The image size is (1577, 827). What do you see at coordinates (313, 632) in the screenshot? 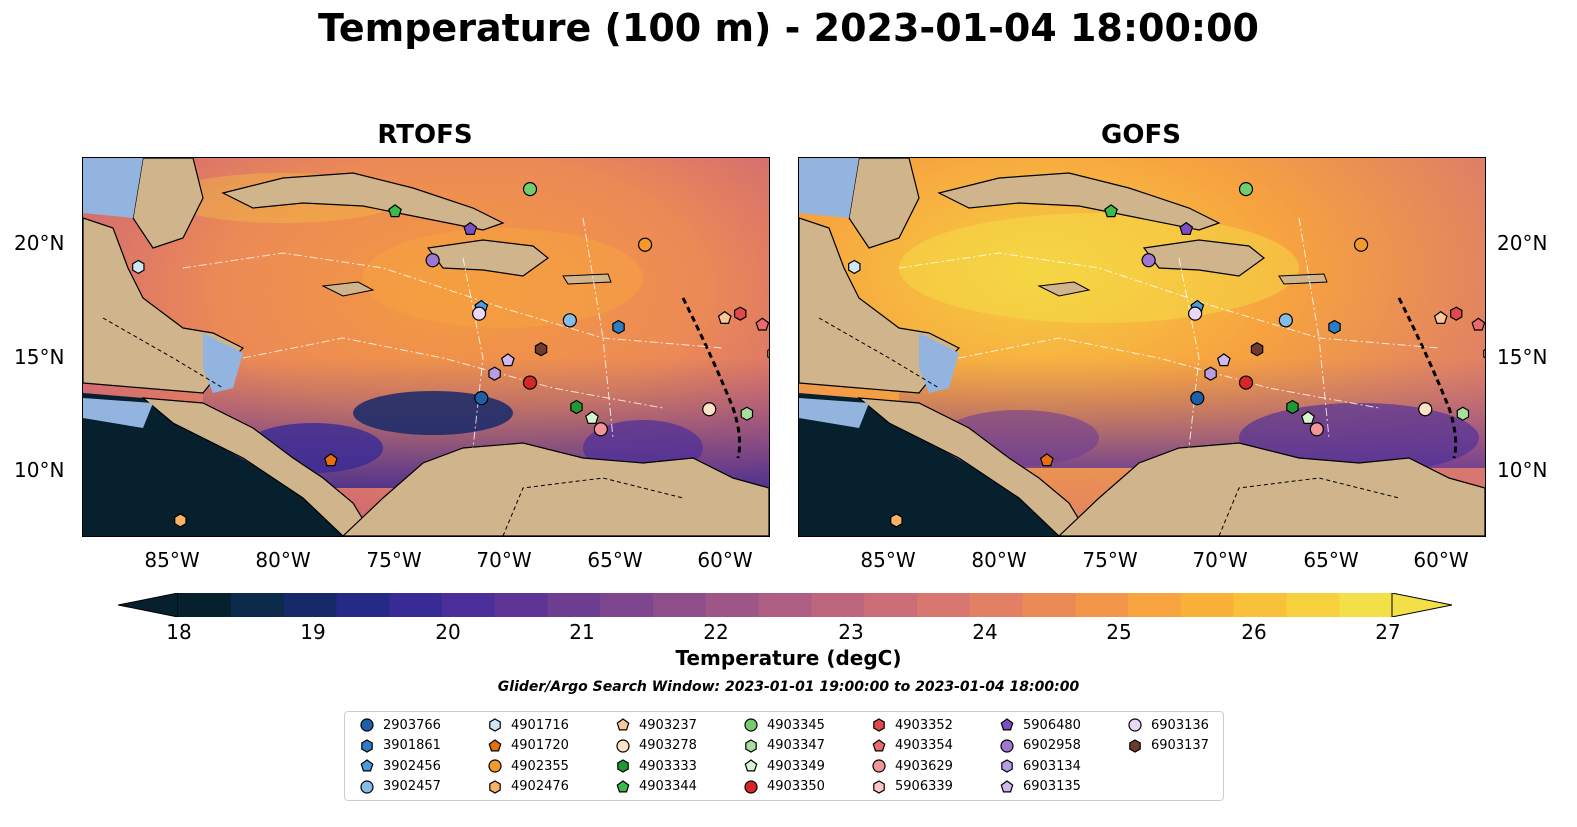
I see `colorbar-tick-19: 19` at bounding box center [313, 632].